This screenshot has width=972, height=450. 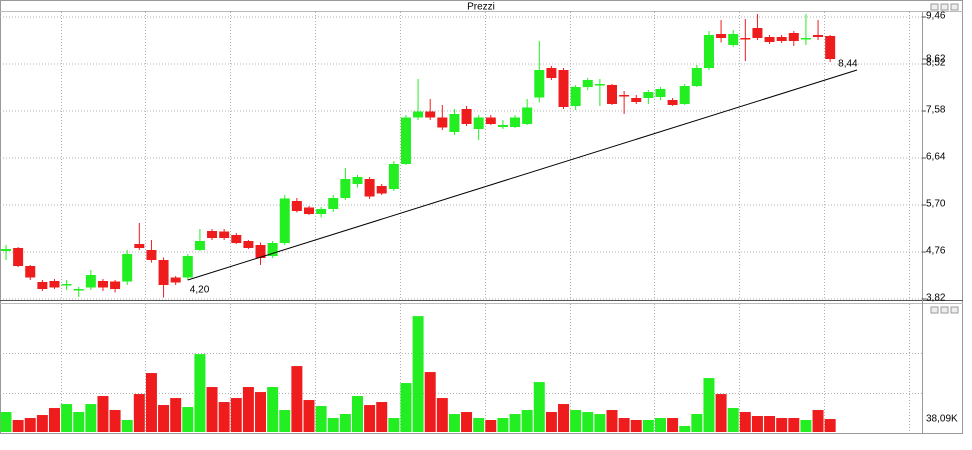 I want to click on chart-title: Prezzi, so click(x=481, y=7).